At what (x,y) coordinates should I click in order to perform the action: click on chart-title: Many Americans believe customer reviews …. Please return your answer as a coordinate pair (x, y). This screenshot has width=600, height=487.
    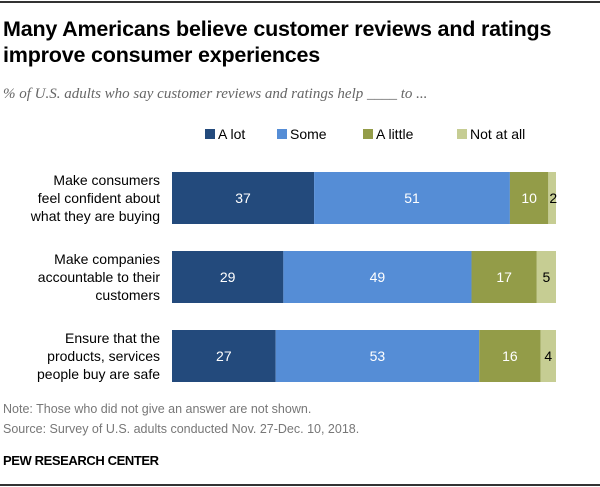
    Looking at the image, I should click on (277, 42).